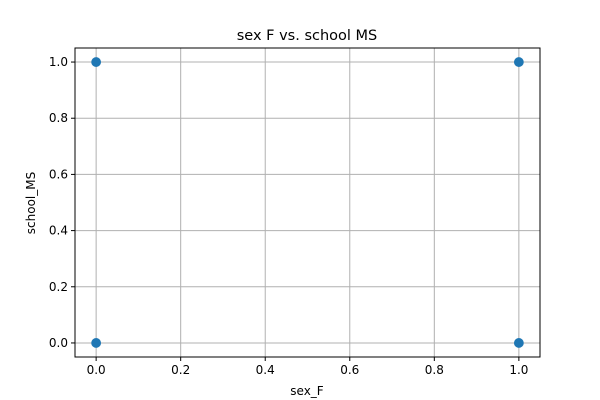 This screenshot has height=400, width=600. I want to click on x-tick-label: 1.0, so click(518, 370).